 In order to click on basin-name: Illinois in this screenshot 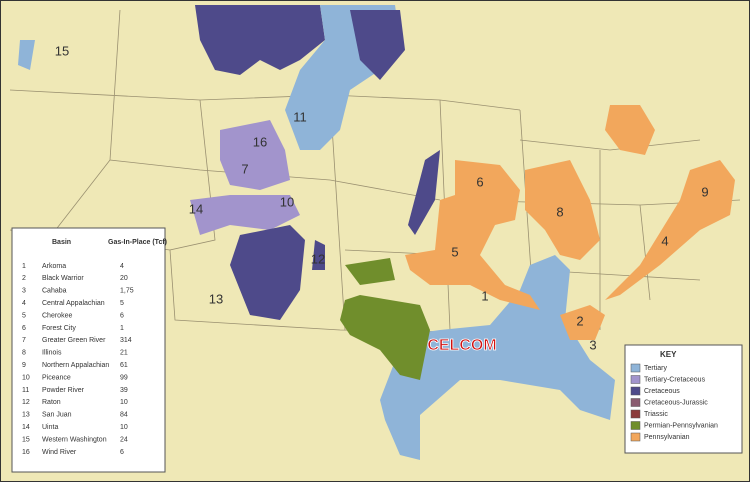, I will do `click(52, 353)`.